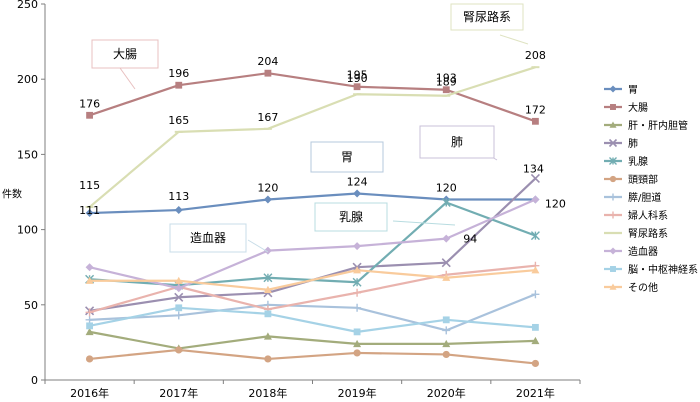 The width and height of the screenshot is (700, 402). I want to click on callout-label: 造血器, so click(208, 238).